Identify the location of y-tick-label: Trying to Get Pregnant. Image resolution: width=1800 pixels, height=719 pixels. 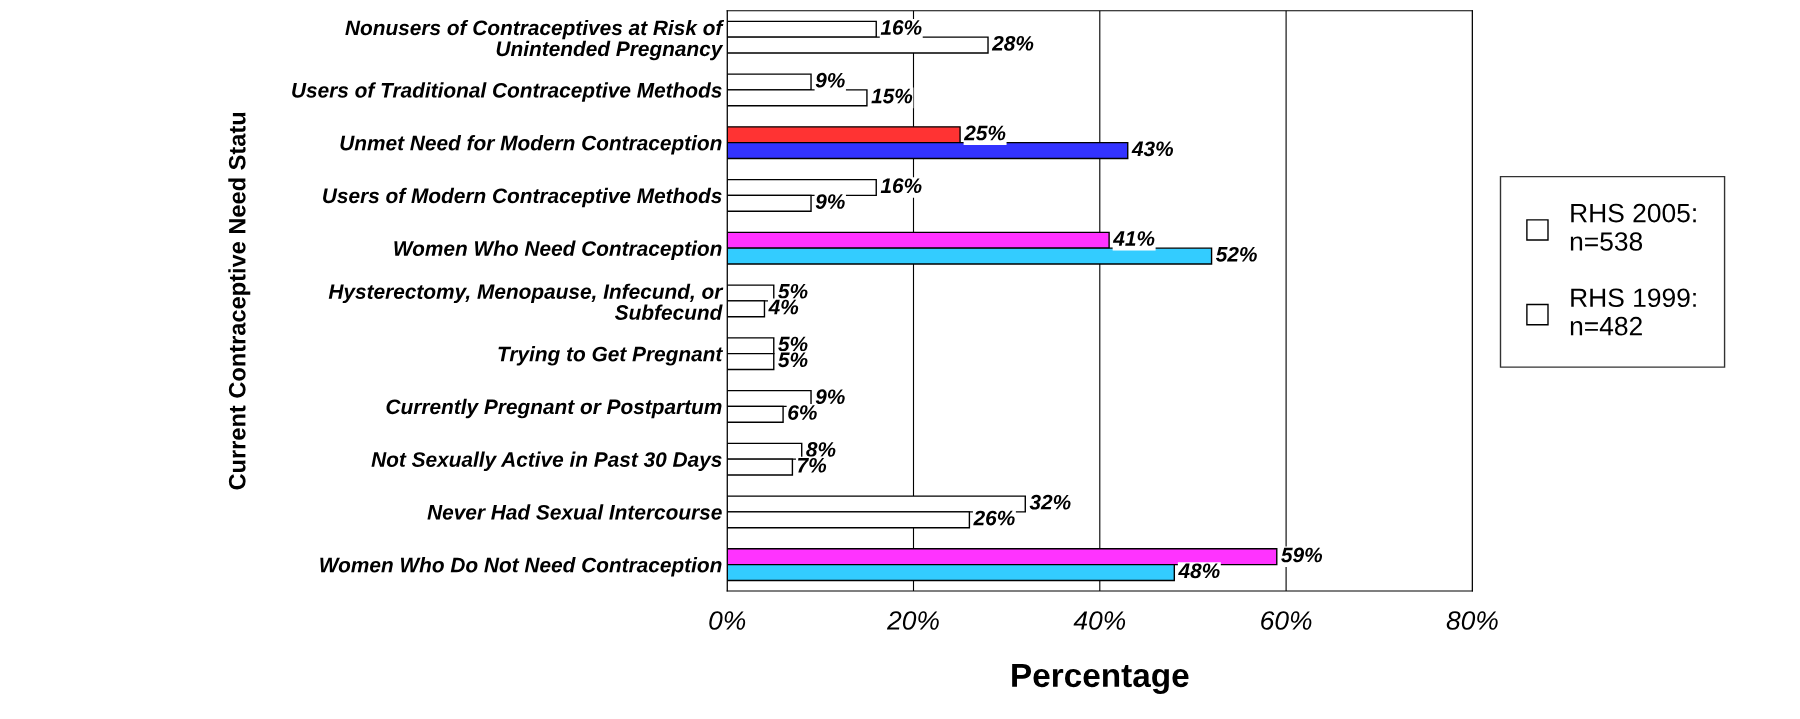
(611, 356).